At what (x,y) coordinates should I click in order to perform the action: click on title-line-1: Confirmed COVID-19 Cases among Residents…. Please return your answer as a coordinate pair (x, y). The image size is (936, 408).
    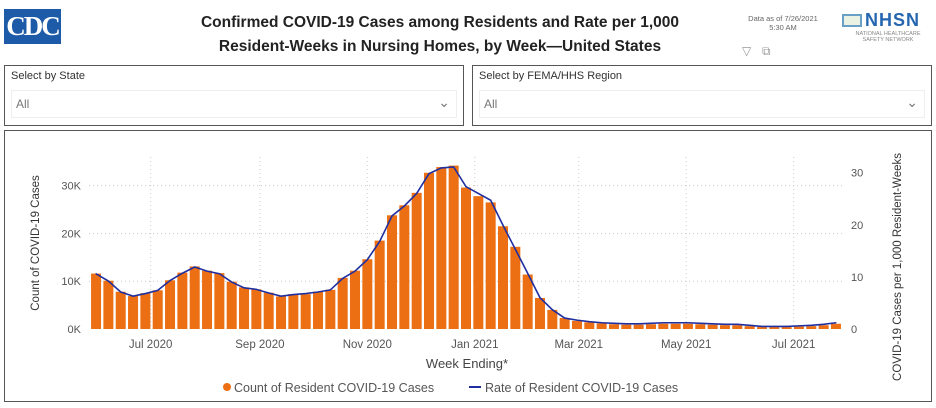
    Looking at the image, I should click on (440, 22).